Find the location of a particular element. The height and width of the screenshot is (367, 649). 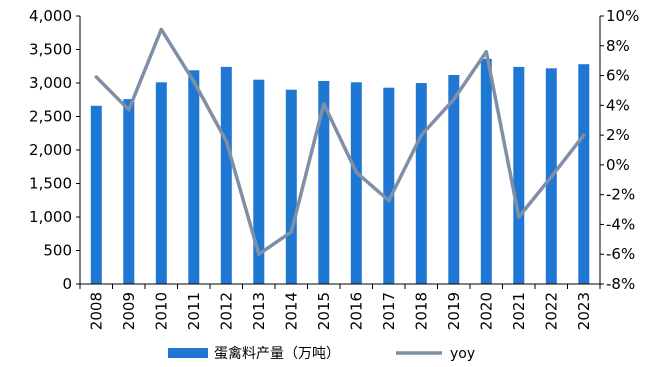

x-tick-label-2020: 2020 is located at coordinates (486, 311).